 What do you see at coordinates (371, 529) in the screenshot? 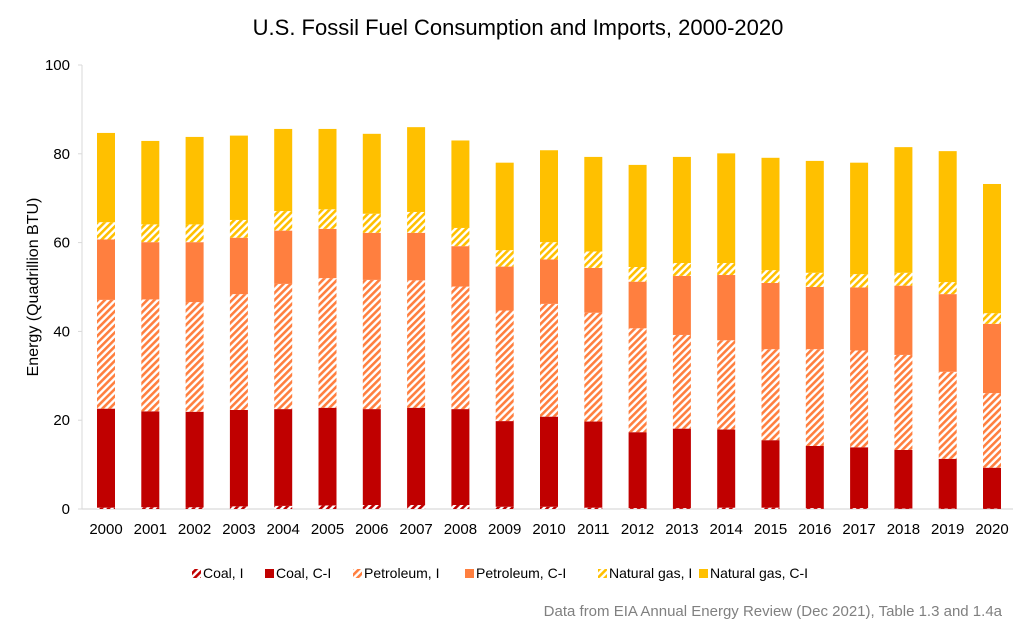
I see `x-tick-label: 2006` at bounding box center [371, 529].